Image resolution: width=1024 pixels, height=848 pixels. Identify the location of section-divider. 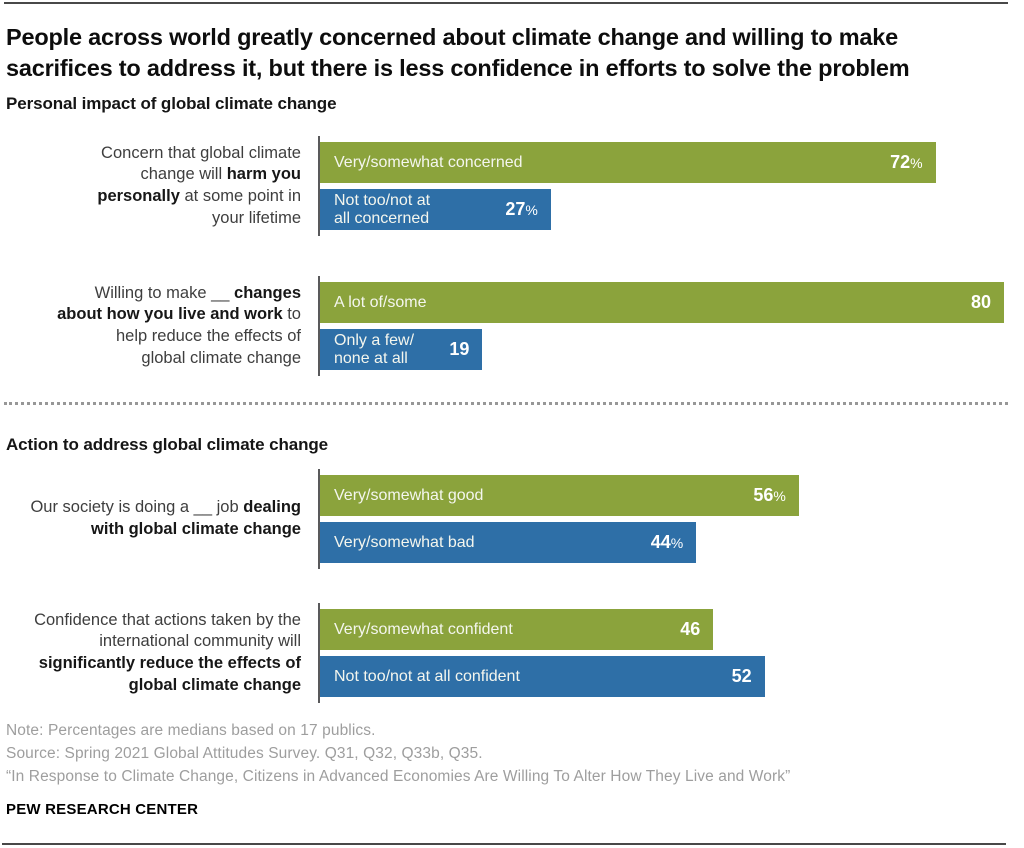
(506, 404).